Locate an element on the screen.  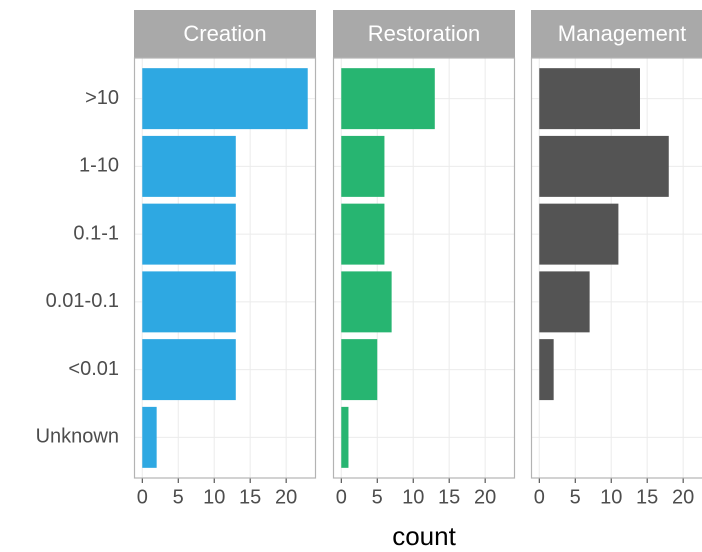
y-tick-label: 0.01-0.1 is located at coordinates (82, 301).